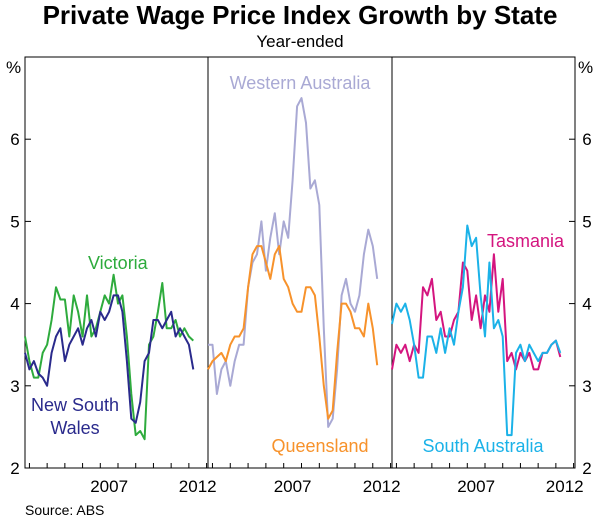 Image resolution: width=600 pixels, height=523 pixels. Describe the element at coordinates (526, 241) in the screenshot. I see `series-label-tasmania: Tasmania` at that location.